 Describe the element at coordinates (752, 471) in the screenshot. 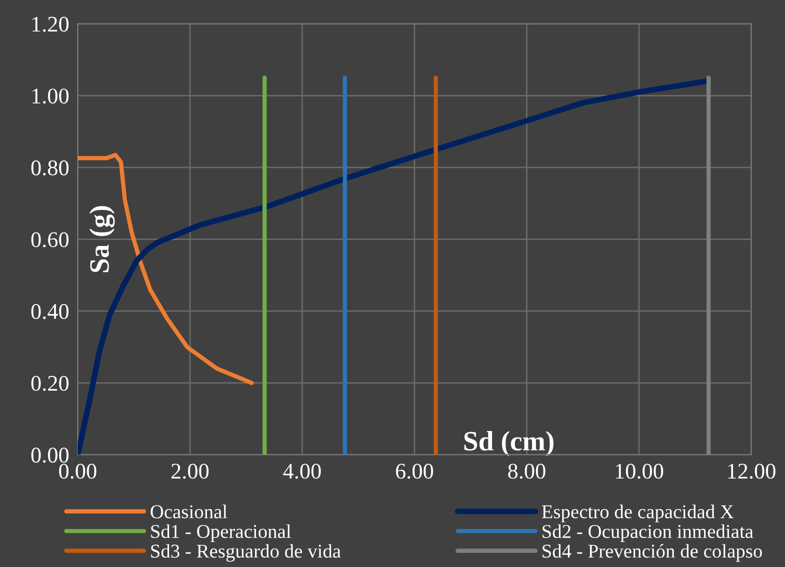

I see `x-tick-label: 12.00` at that location.